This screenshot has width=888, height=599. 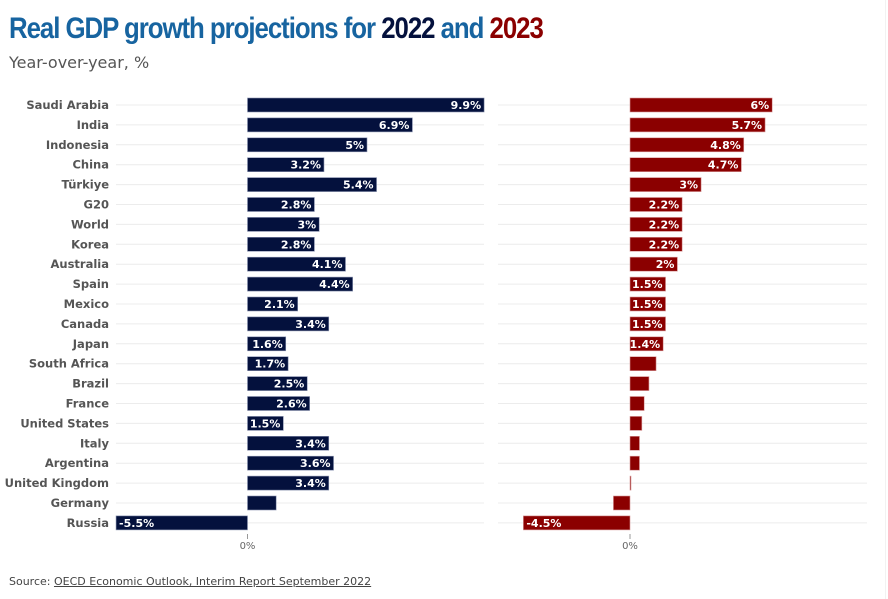 I want to click on bar-2023-united-kingdom, so click(x=630, y=483).